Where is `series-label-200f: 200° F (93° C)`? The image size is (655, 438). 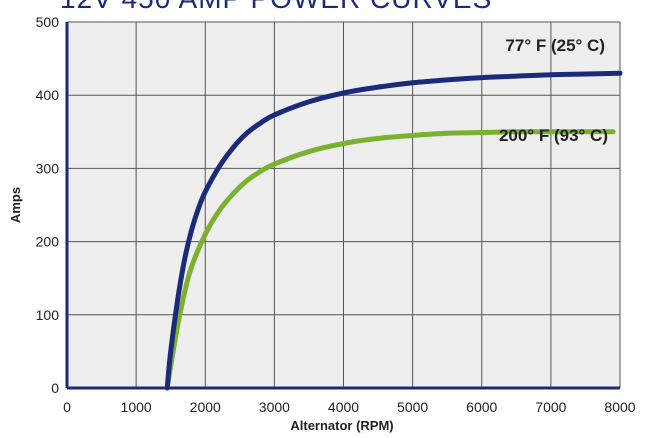
series-label-200f: 200° F (93° C) is located at coordinates (553, 135).